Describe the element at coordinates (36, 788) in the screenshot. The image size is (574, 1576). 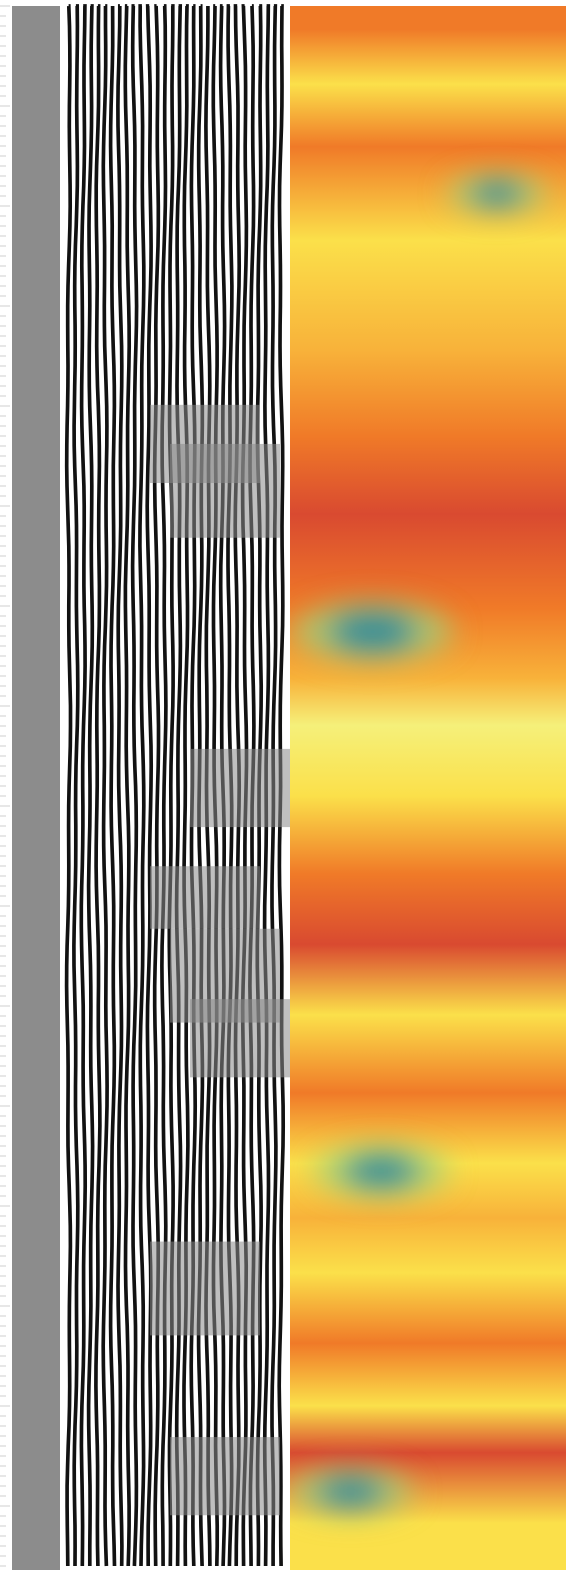
I see `gamma-gray-track` at that location.